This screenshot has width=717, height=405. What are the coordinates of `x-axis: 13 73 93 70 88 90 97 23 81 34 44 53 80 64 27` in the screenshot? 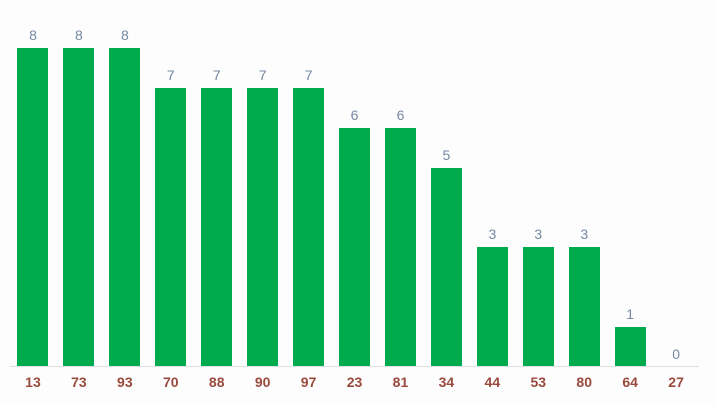 It's located at (354, 378).